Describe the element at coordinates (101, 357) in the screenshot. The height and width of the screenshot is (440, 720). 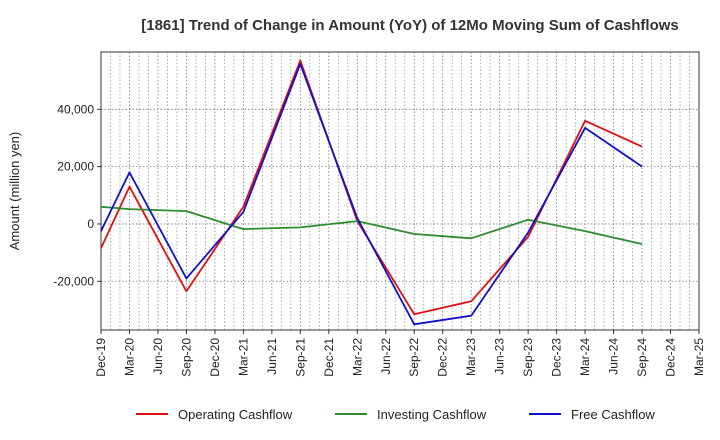
I see `x-tick-label: Dec-19` at that location.